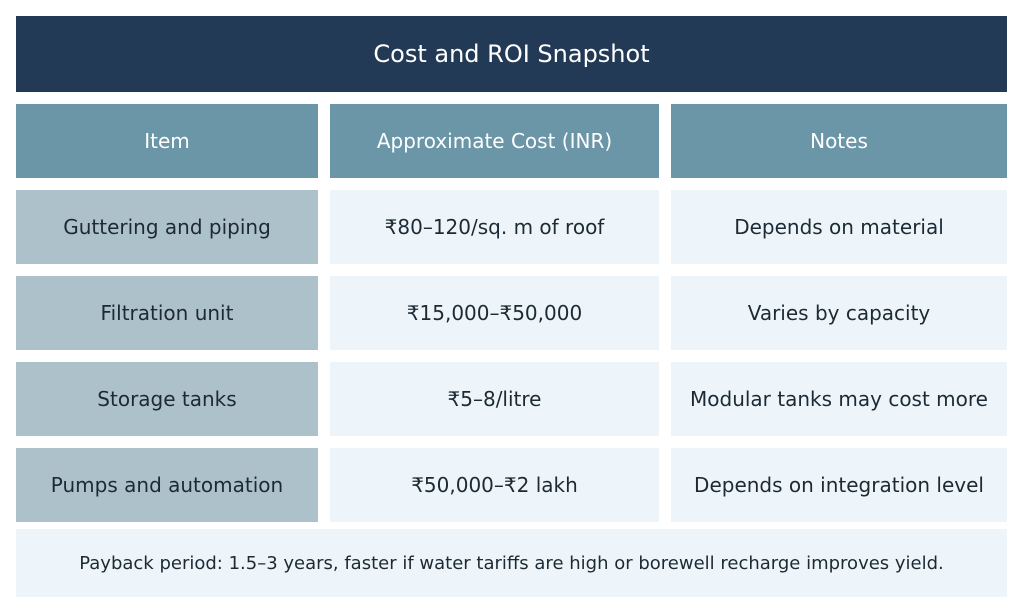  What do you see at coordinates (167, 399) in the screenshot?
I see `table-row-item: Storage tanks` at bounding box center [167, 399].